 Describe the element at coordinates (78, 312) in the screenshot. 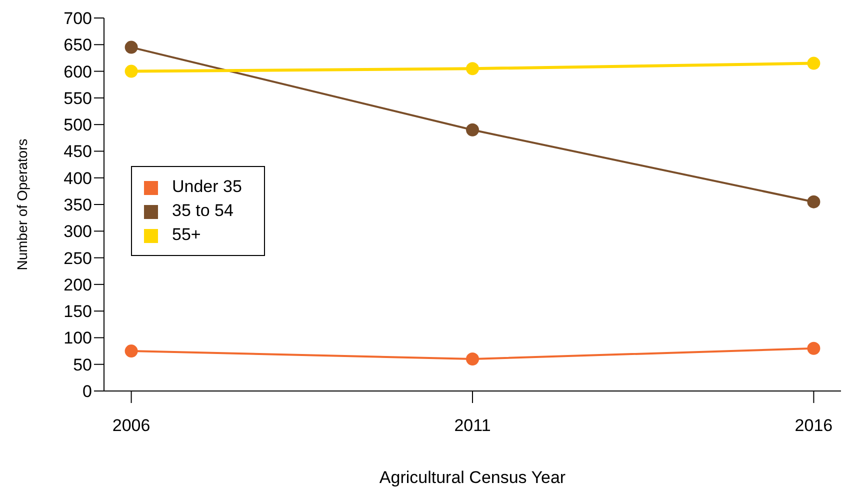

I see `y-tick-label: 150` at that location.